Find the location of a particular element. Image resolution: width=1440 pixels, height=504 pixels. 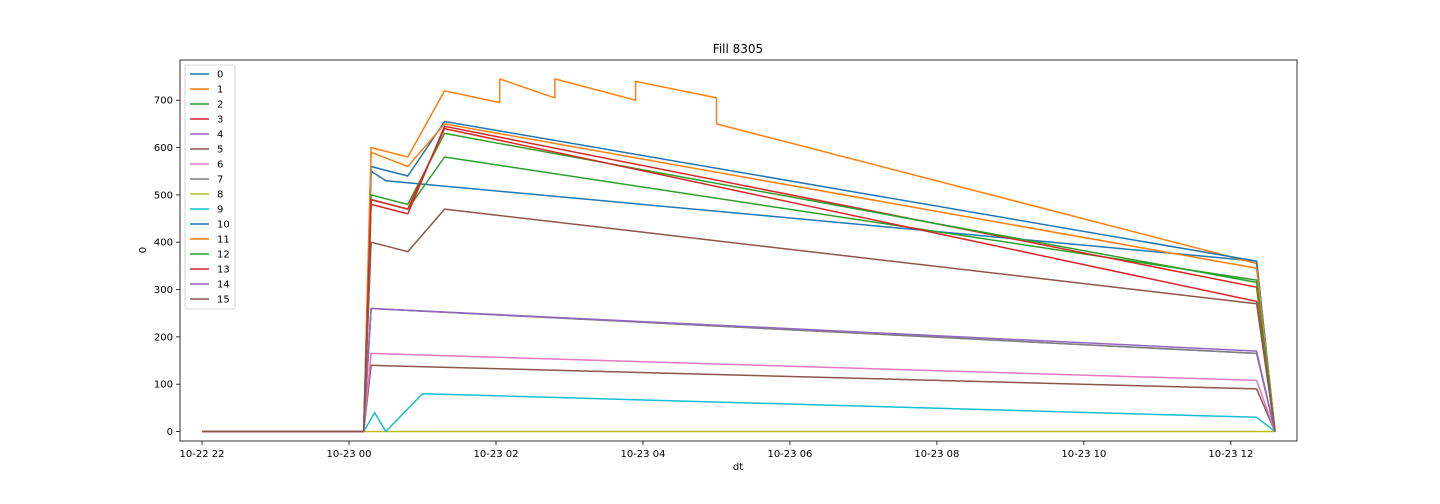

legend-box is located at coordinates (210, 187).